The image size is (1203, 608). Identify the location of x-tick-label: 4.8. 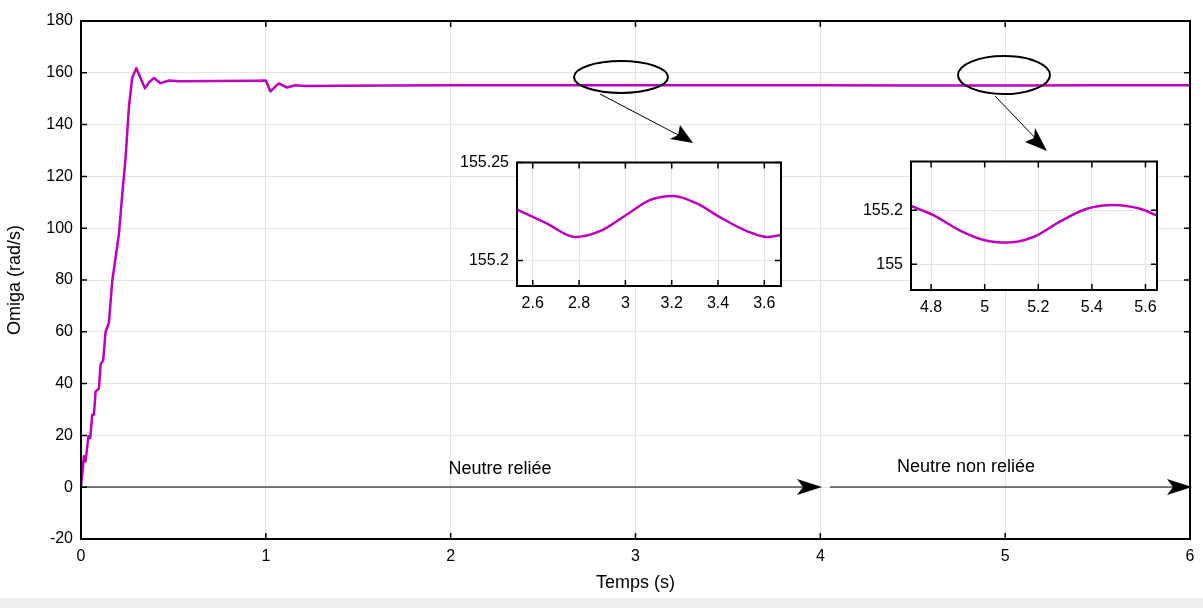
(931, 307).